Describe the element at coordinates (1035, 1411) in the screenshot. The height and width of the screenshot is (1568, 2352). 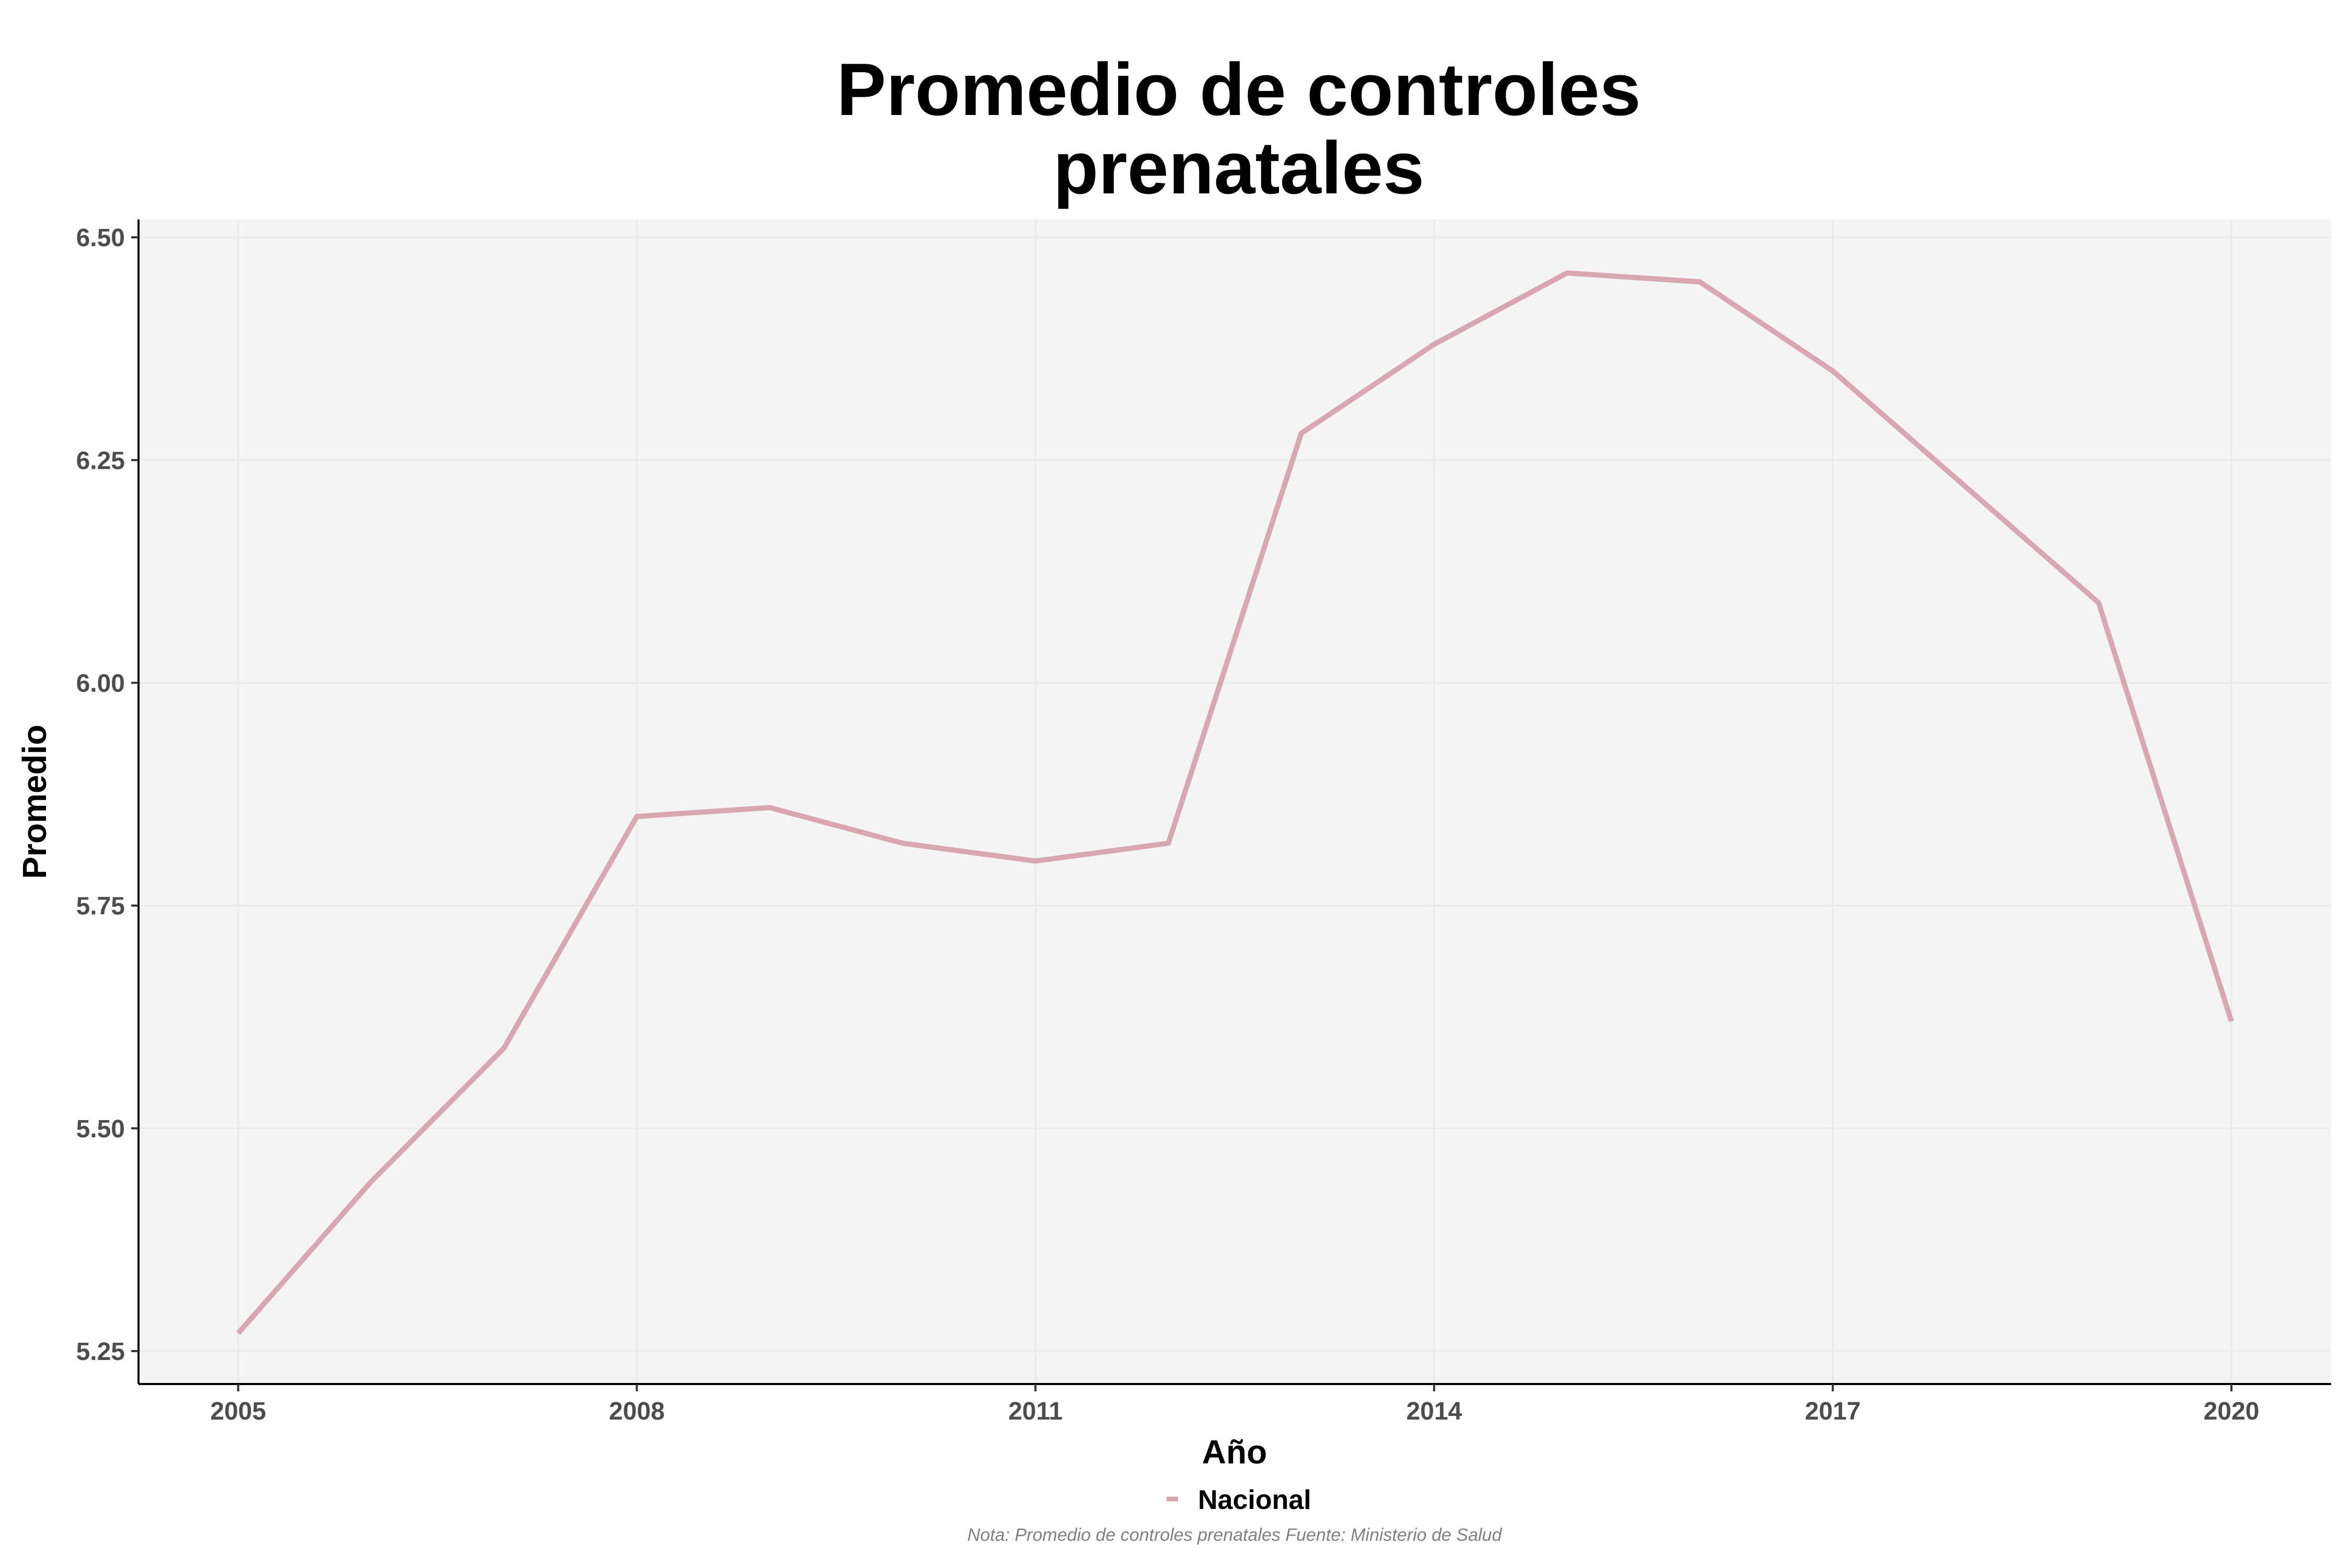
I see `x-tick-label: 2011` at that location.